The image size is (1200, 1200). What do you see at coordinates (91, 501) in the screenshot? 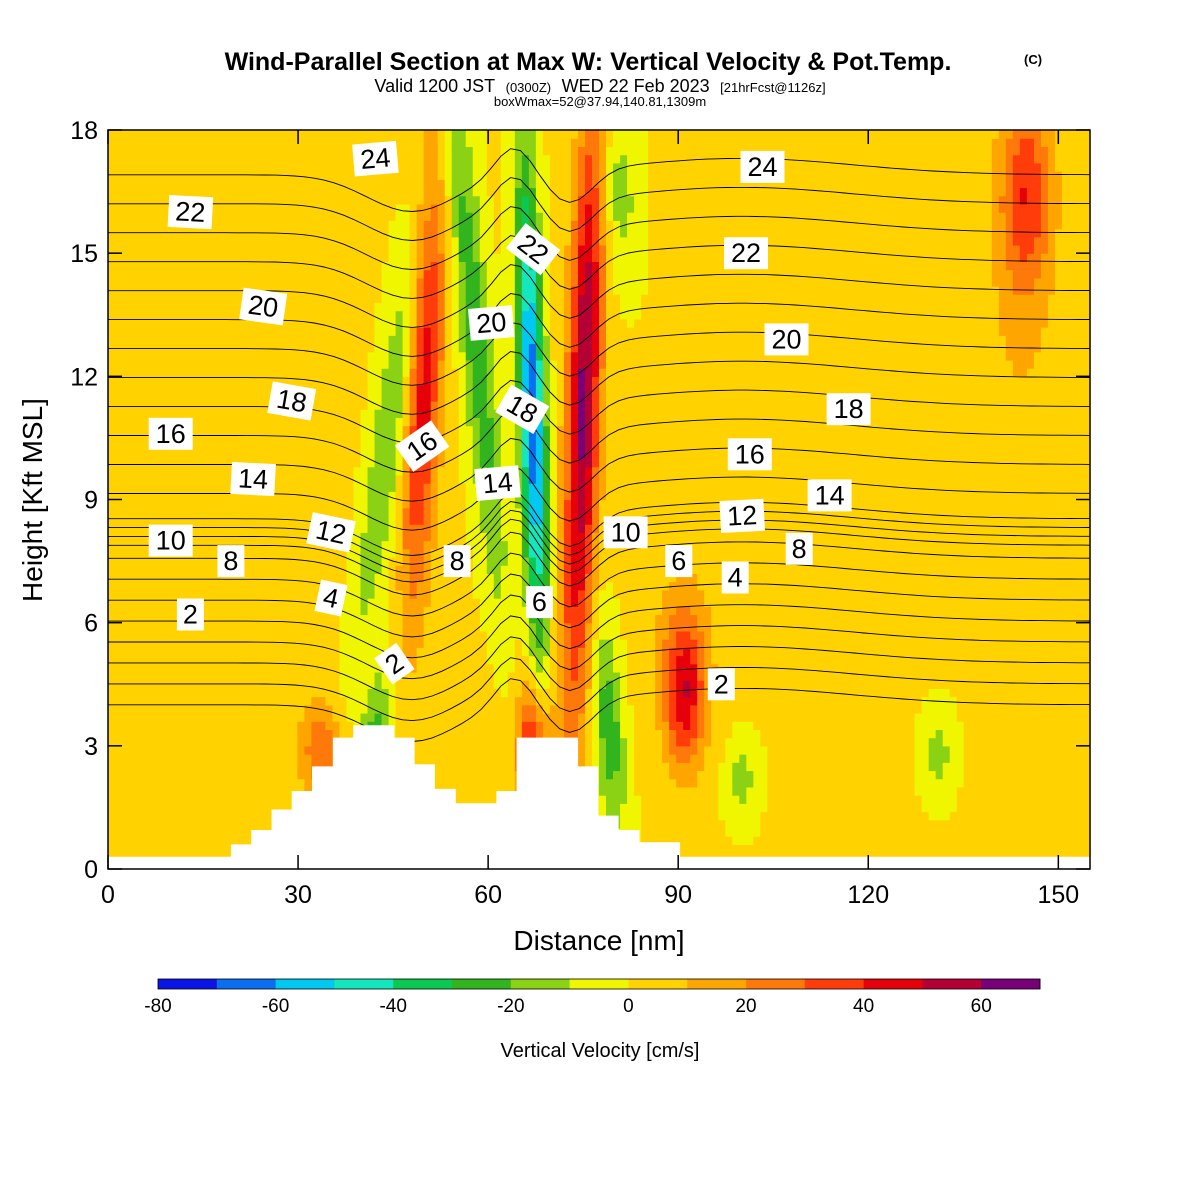
I see `y-tick-label: 9` at bounding box center [91, 501].